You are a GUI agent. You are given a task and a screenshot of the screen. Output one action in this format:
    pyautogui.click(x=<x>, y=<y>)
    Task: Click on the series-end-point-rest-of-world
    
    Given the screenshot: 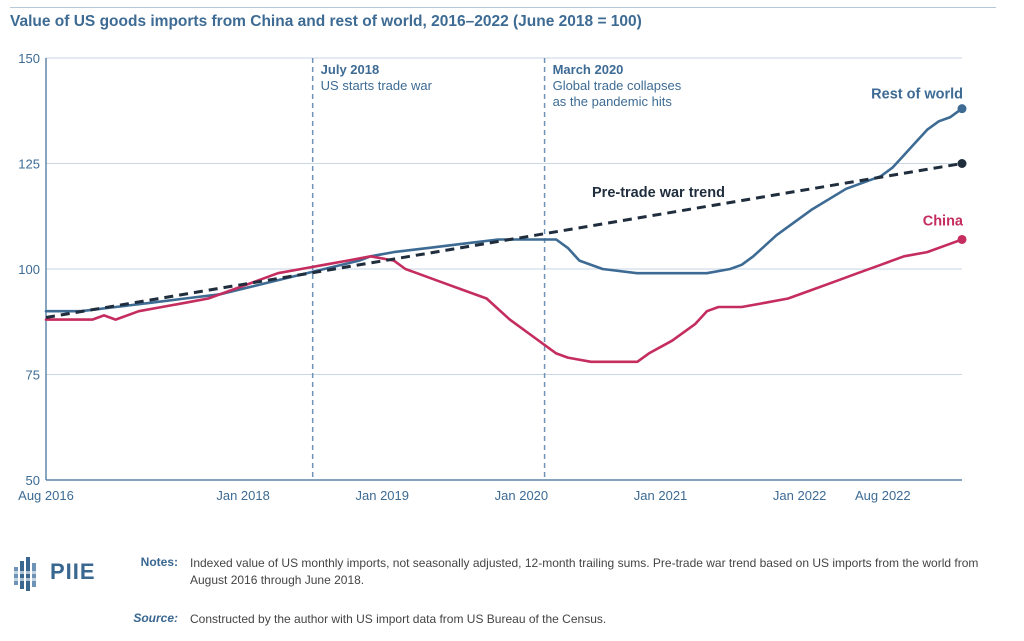 What is the action you would take?
    pyautogui.click(x=962, y=109)
    